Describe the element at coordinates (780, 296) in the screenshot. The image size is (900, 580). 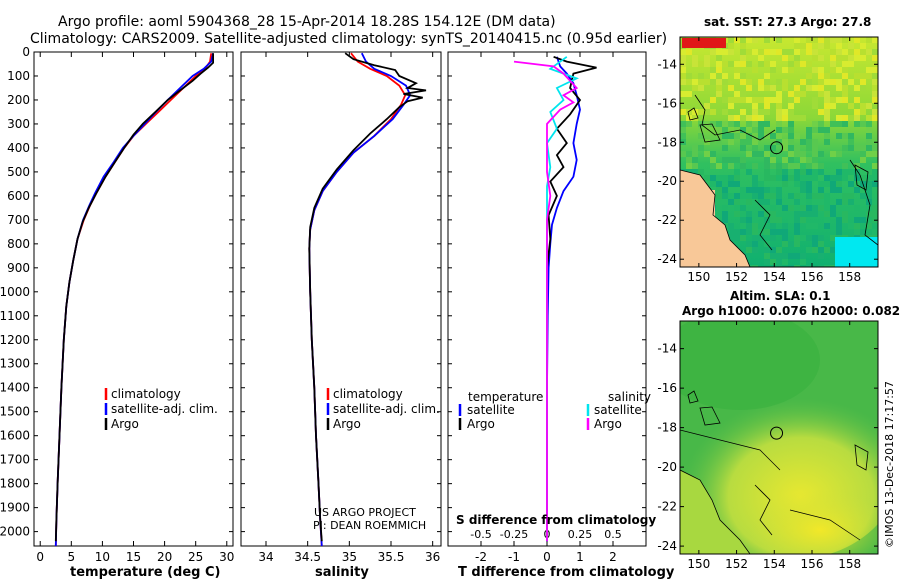
I see `sla-map-title: Altim. SLA: 0.1` at that location.